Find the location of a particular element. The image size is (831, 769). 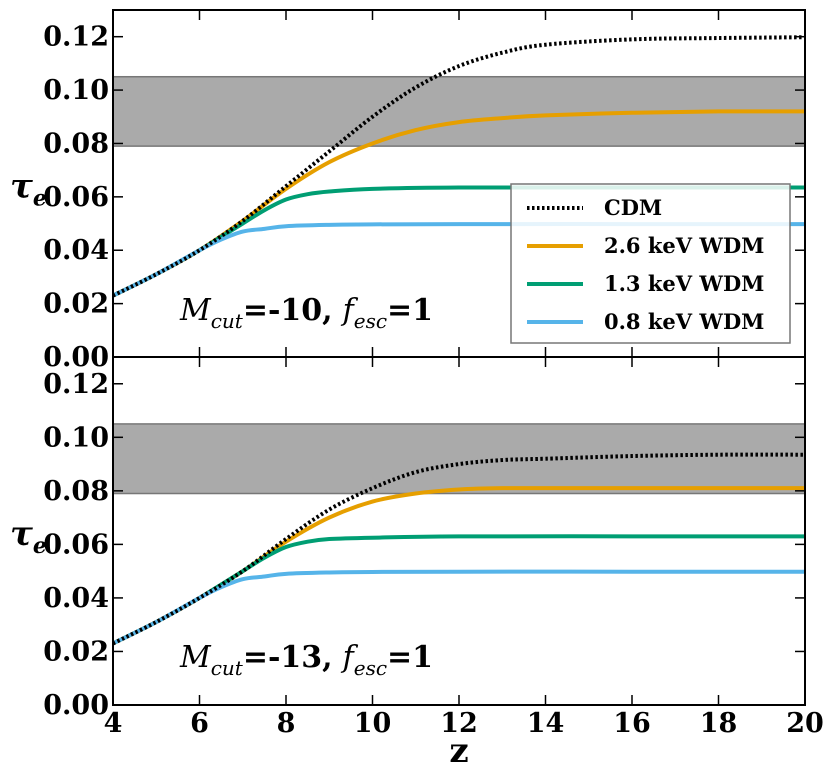

panel-annotation: Mcut=-13, fesc=1 is located at coordinates (306, 660).